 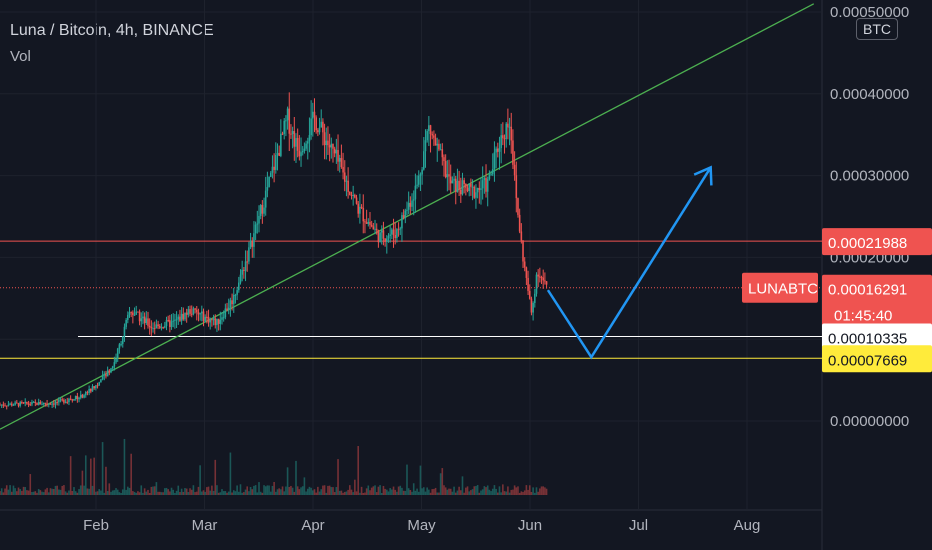 I want to click on volume-bars, so click(x=274, y=466).